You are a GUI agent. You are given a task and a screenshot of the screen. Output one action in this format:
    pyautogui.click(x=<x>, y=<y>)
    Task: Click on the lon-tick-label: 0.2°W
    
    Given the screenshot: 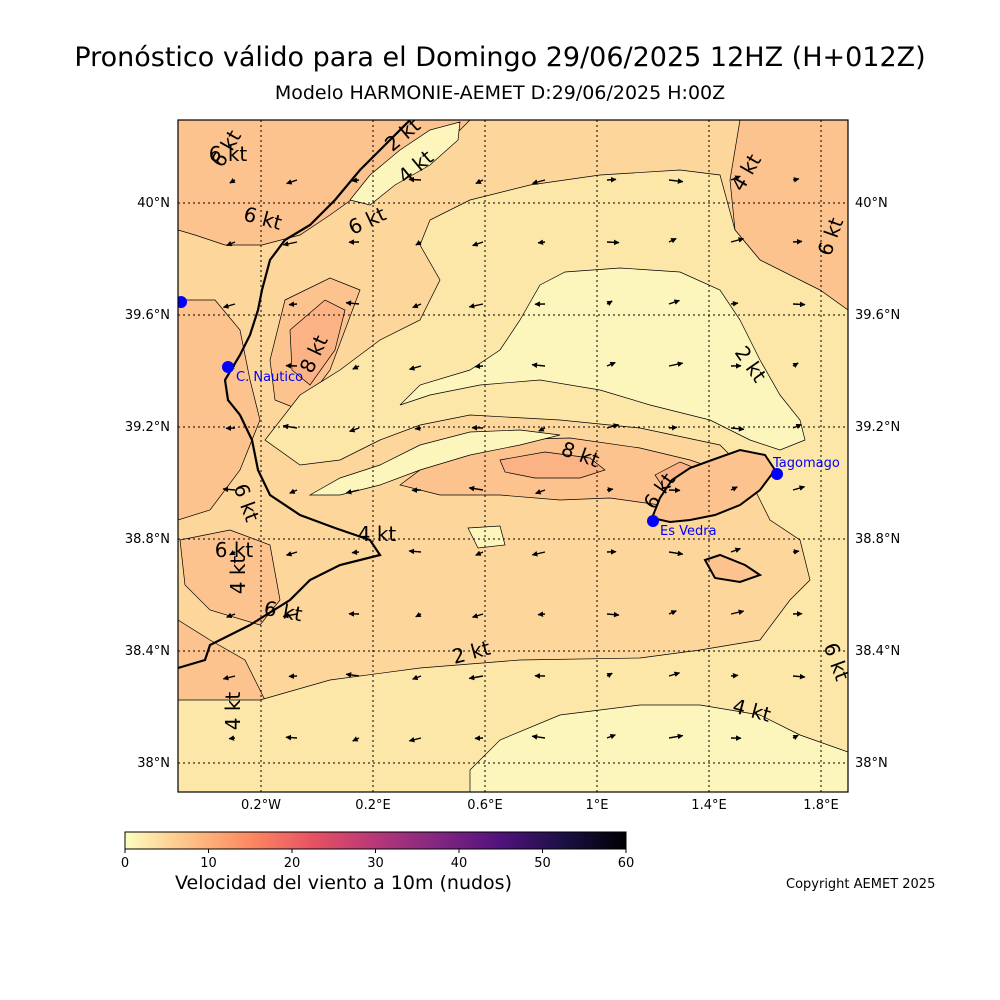 What is the action you would take?
    pyautogui.click(x=261, y=805)
    